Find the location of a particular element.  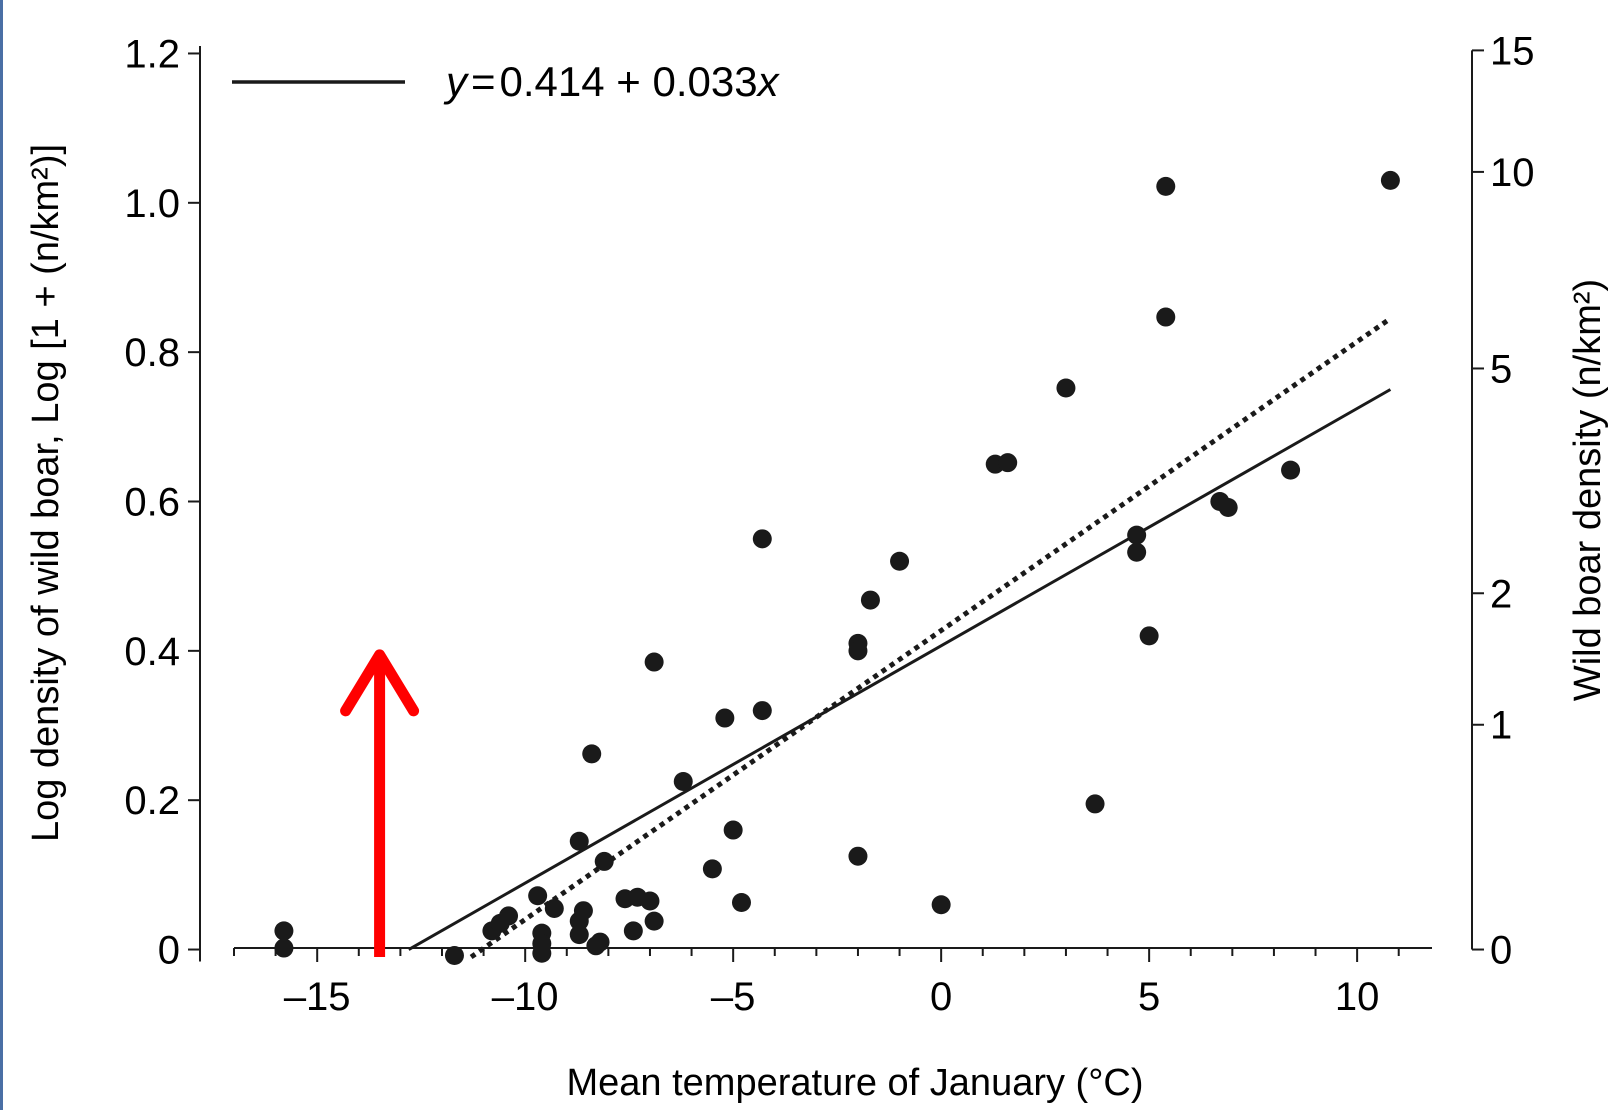

x-tick-label: 10 is located at coordinates (1357, 997).